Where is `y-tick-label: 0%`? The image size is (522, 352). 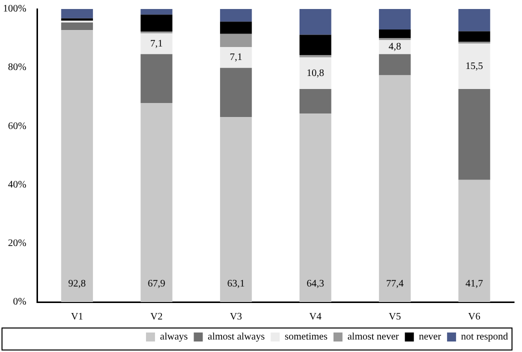 y-tick-label: 0% is located at coordinates (19, 302).